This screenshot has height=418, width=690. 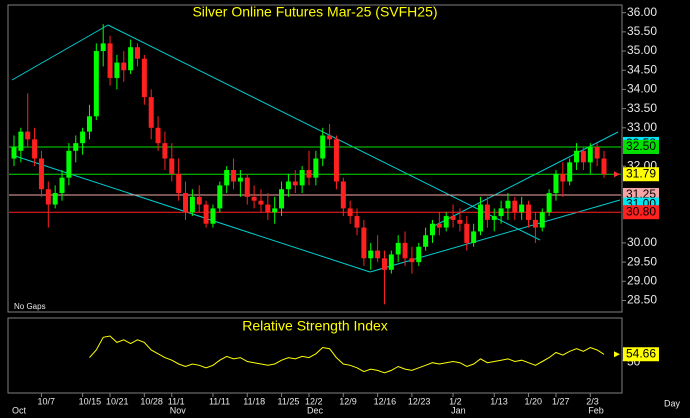 I want to click on x-tick-label: 1/27, so click(x=561, y=401).